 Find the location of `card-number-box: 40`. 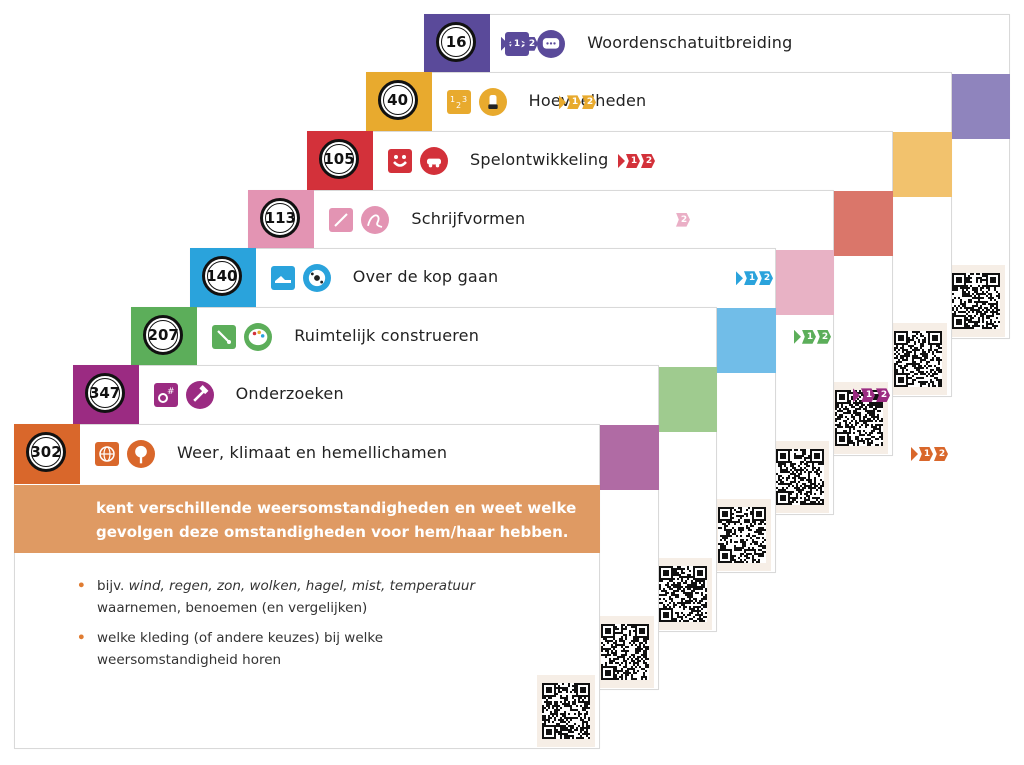

card-number-box: 40 is located at coordinates (398, 102).